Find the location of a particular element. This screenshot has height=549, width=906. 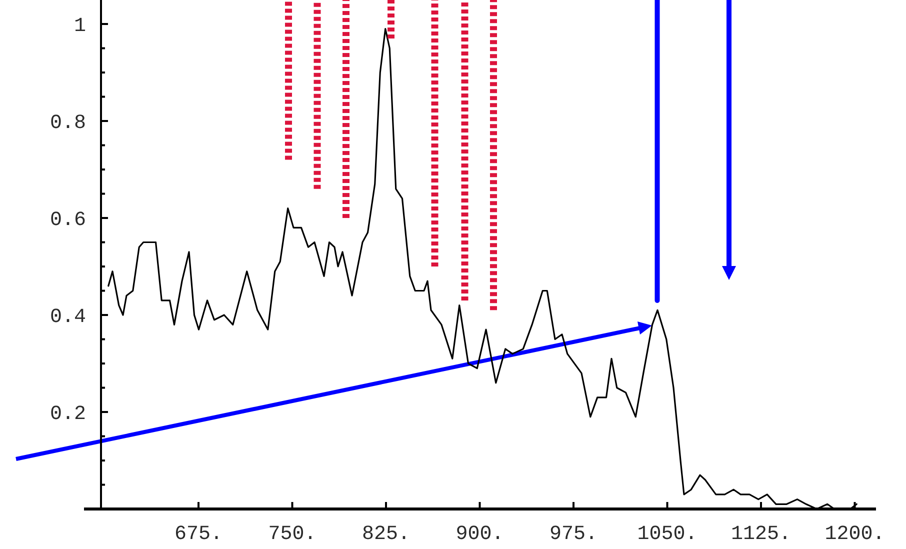

x-tick-label: 825. is located at coordinates (386, 534).